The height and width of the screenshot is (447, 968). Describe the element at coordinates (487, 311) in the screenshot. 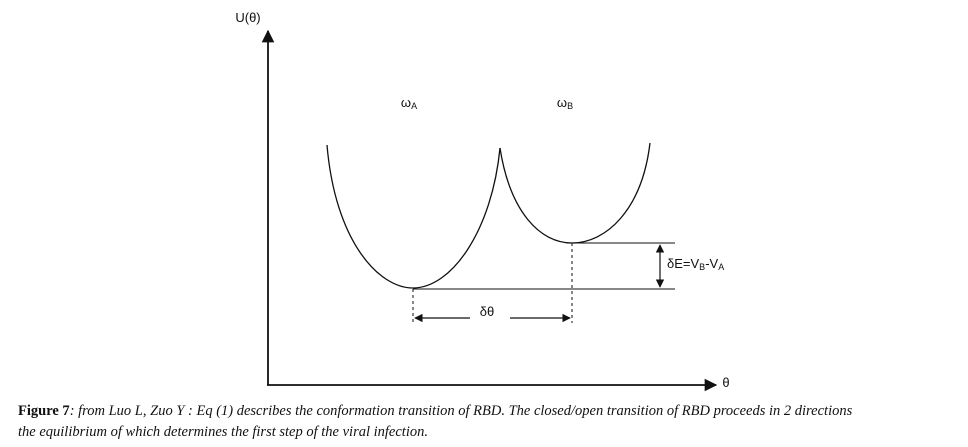

I see `angle-gap-label: δθ` at that location.